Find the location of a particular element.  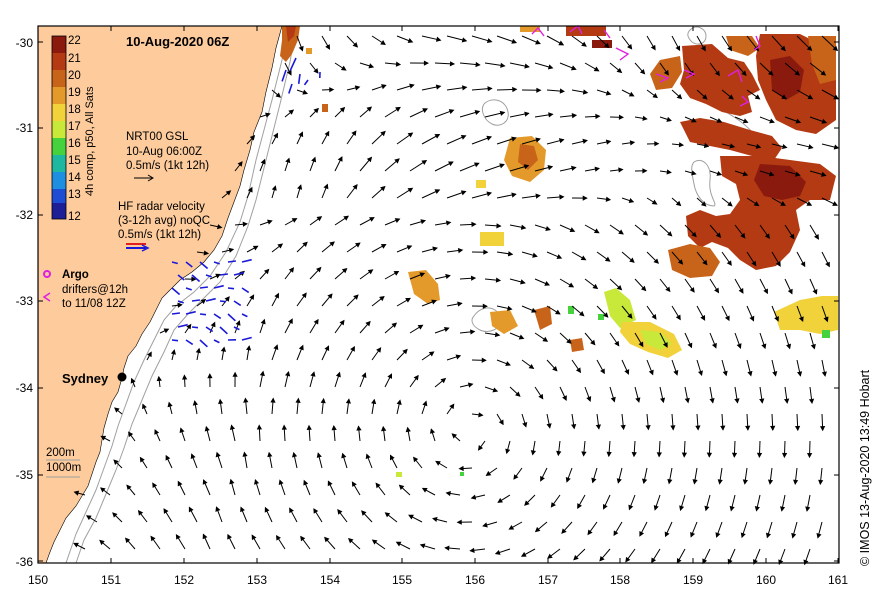

y-tick-label: -35 is located at coordinates (25, 475).